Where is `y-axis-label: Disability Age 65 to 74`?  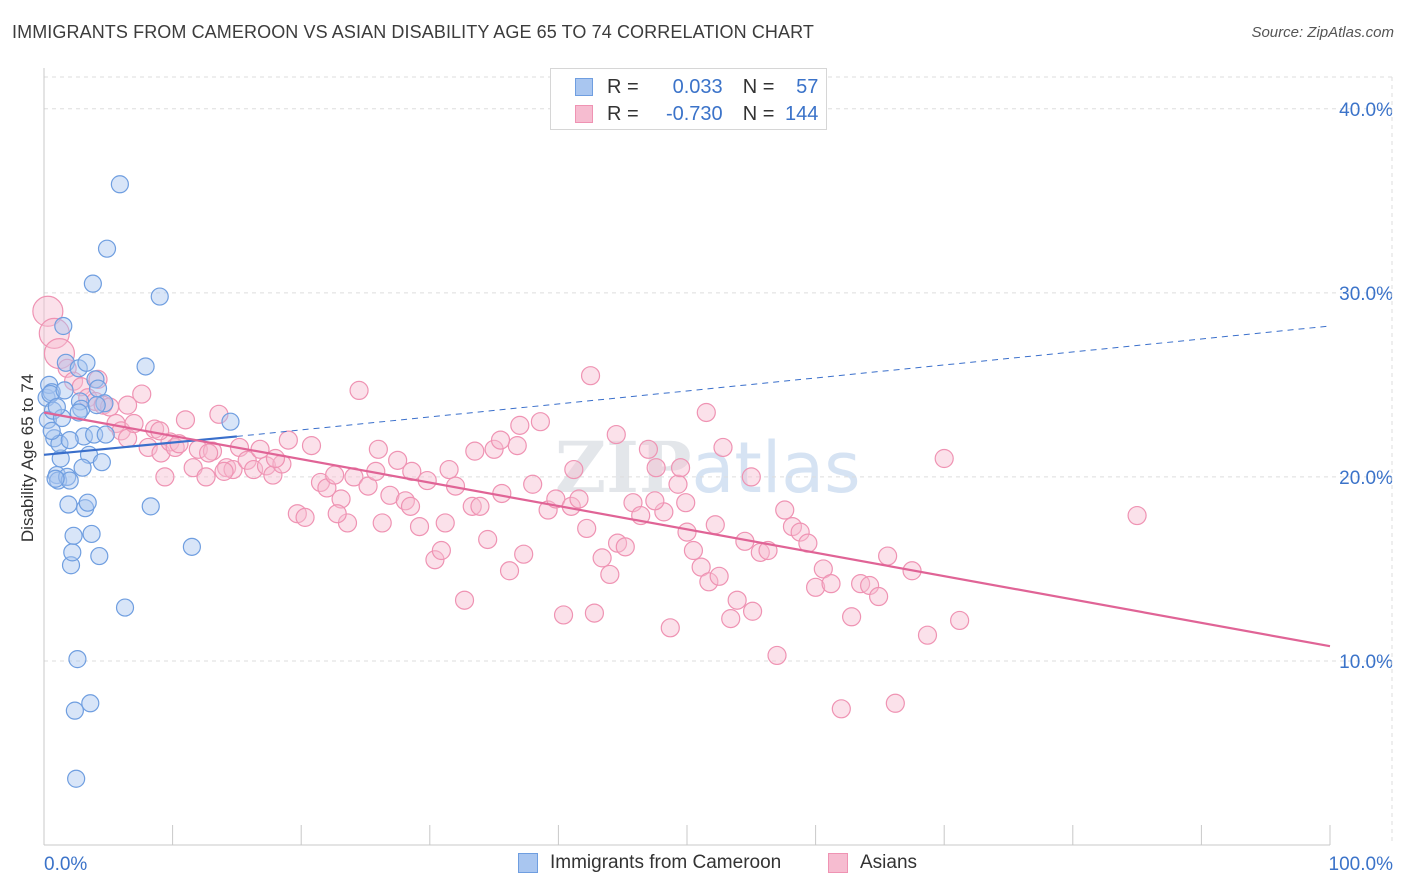 y-axis-label: Disability Age 65 to 74 is located at coordinates (27, 458).